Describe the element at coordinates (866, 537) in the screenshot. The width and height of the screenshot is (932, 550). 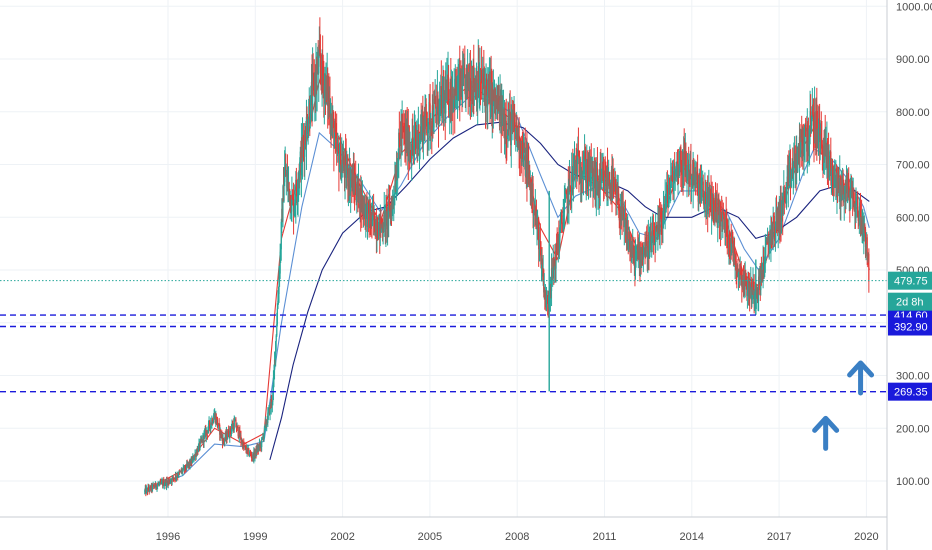
I see `x-tick-label: 2020` at that location.